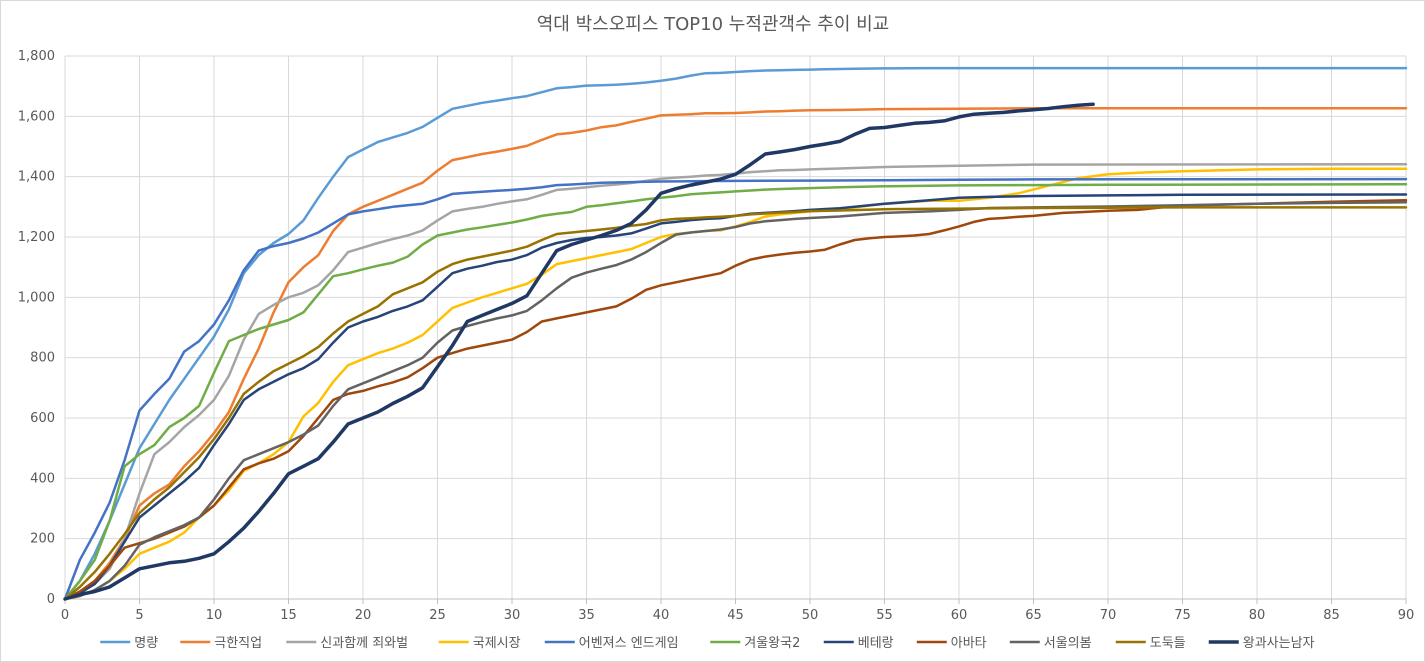  What do you see at coordinates (512, 615) in the screenshot?
I see `x-tick-label: 30` at bounding box center [512, 615].